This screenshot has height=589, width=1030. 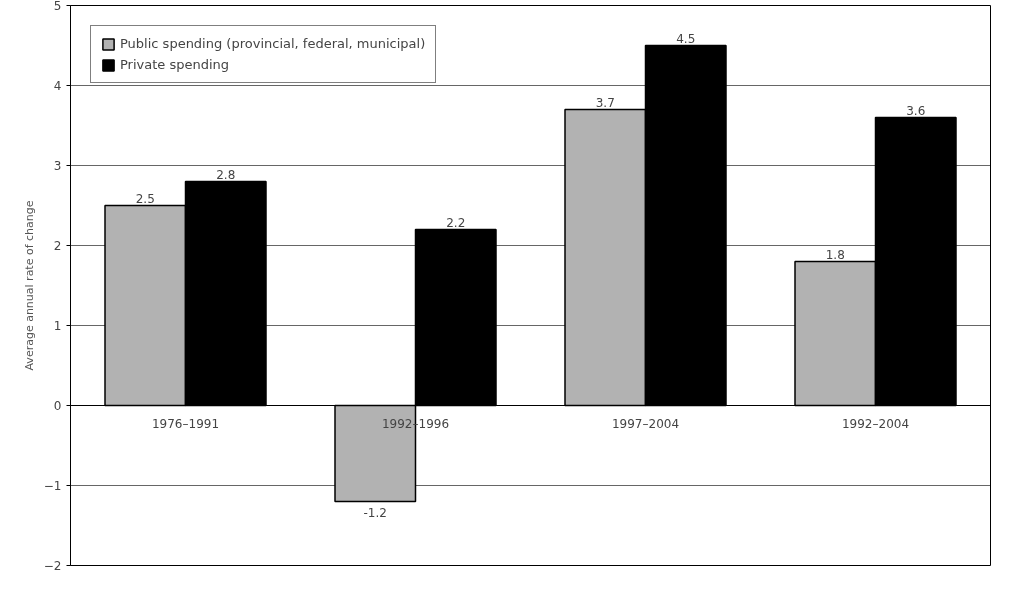 What do you see at coordinates (686, 38) in the screenshot?
I see `data-label: 4.5` at bounding box center [686, 38].